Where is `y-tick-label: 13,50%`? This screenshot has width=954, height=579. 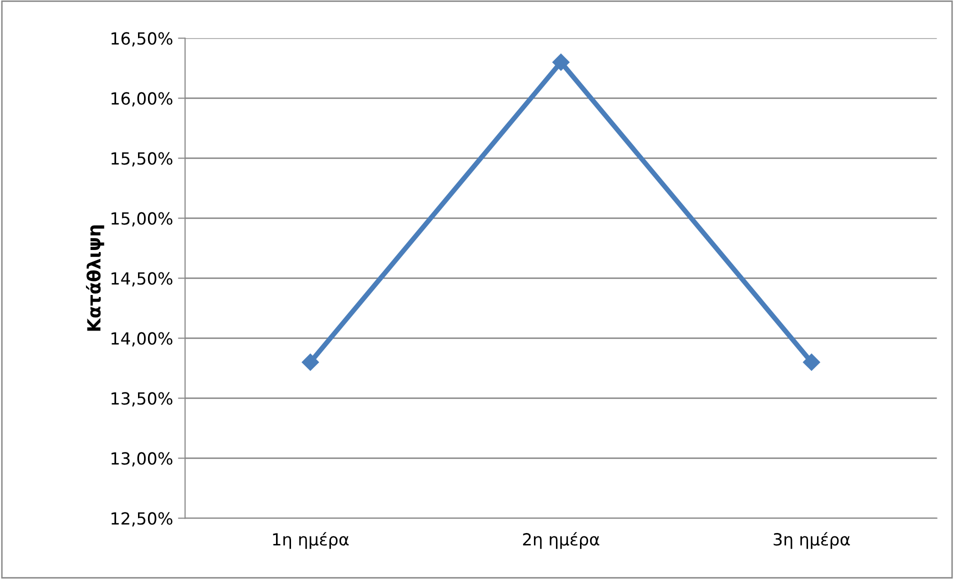
y-tick-label: 13,50% is located at coordinates (142, 399).